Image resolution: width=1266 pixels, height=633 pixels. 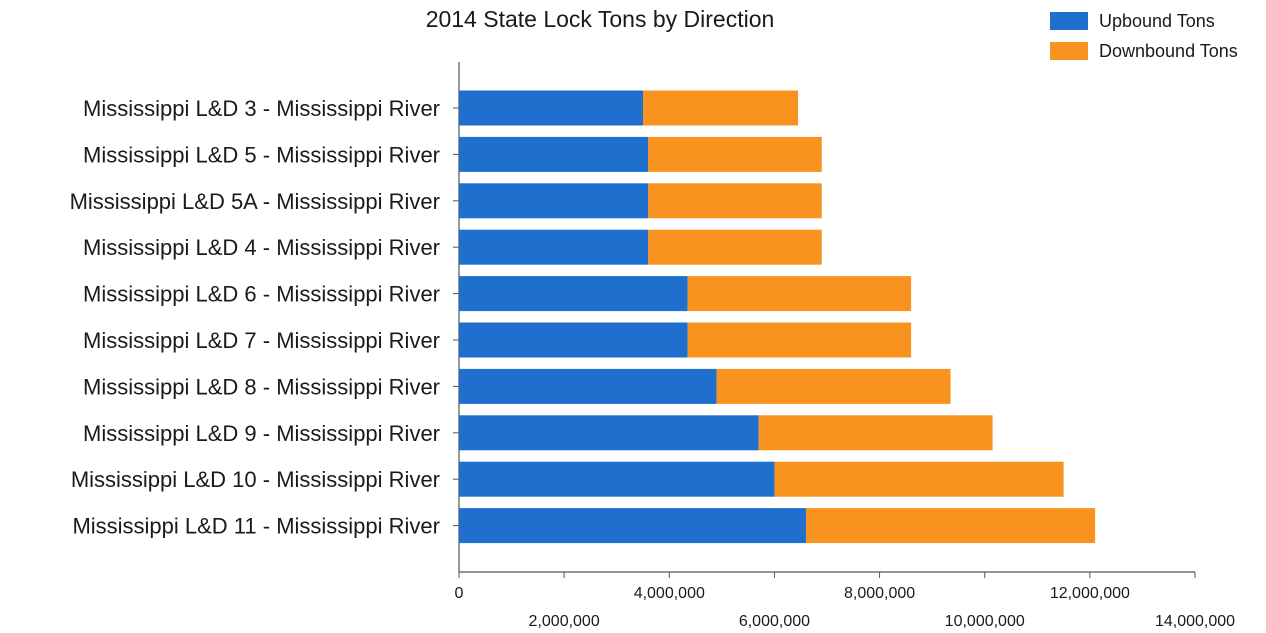 What do you see at coordinates (1195, 621) in the screenshot?
I see `x-tick-label: 14,000,000` at bounding box center [1195, 621].